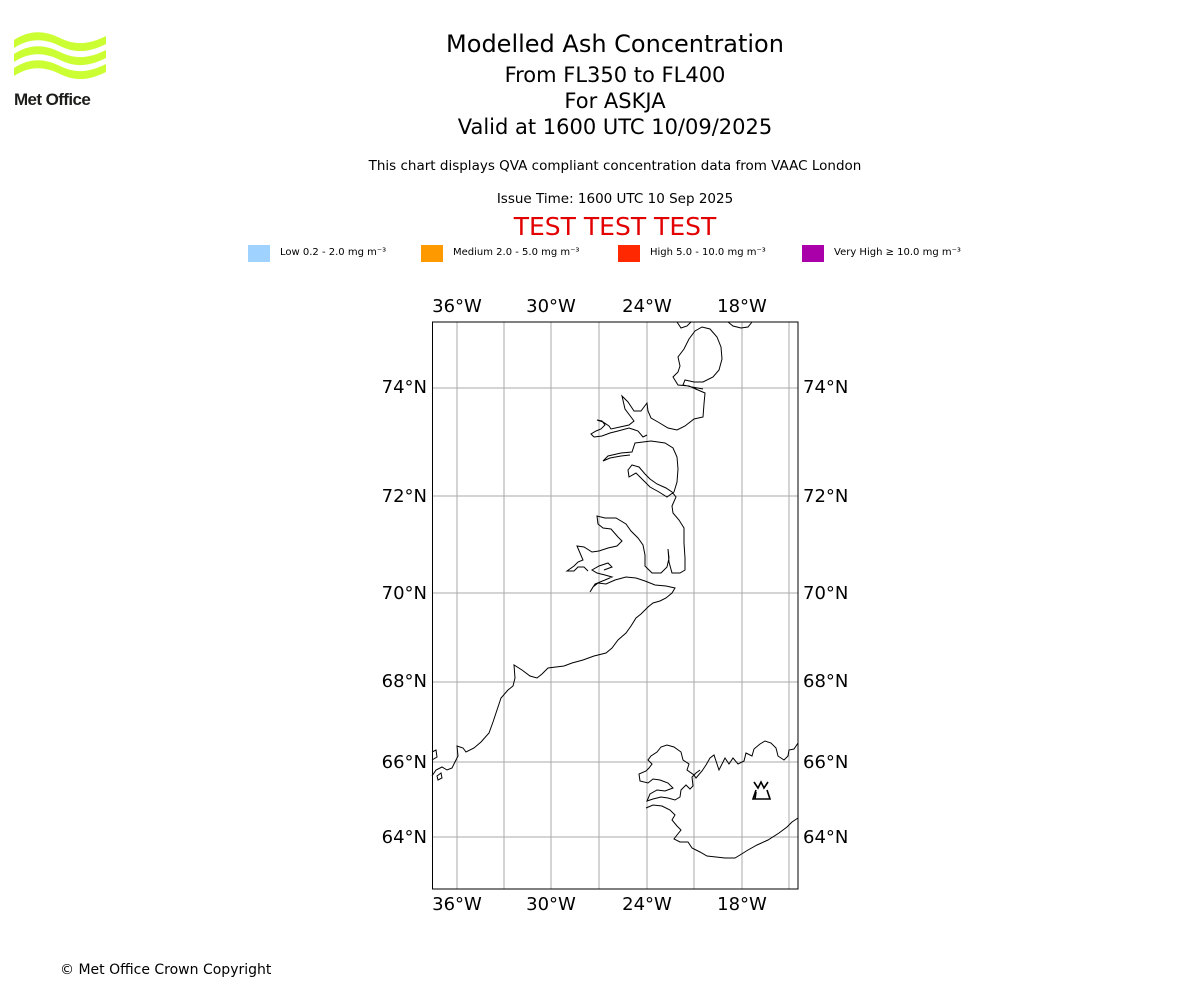 Image resolution: width=1200 pixels, height=1004 pixels. I want to click on lat-label-left-70n: 70°N, so click(404, 593).